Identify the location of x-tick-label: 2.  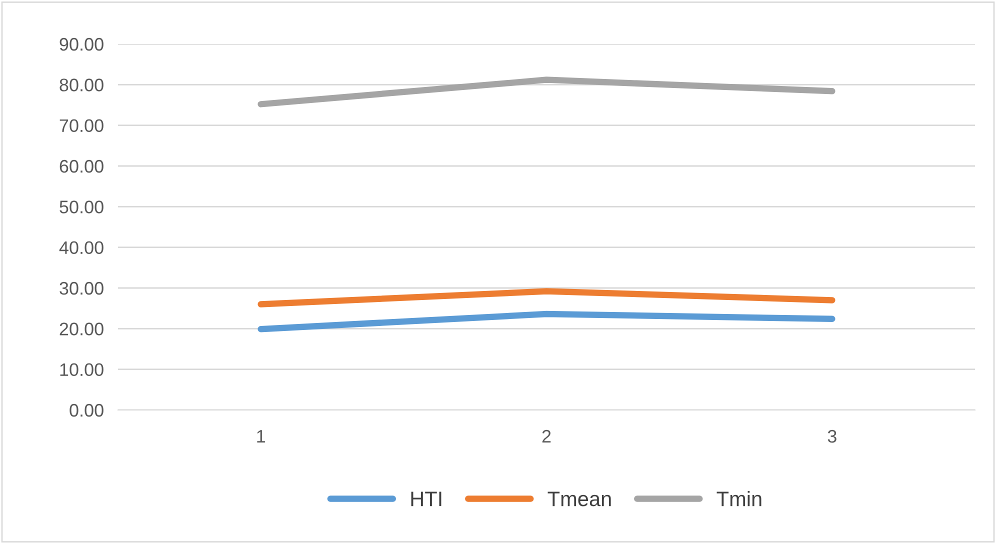
(546, 436).